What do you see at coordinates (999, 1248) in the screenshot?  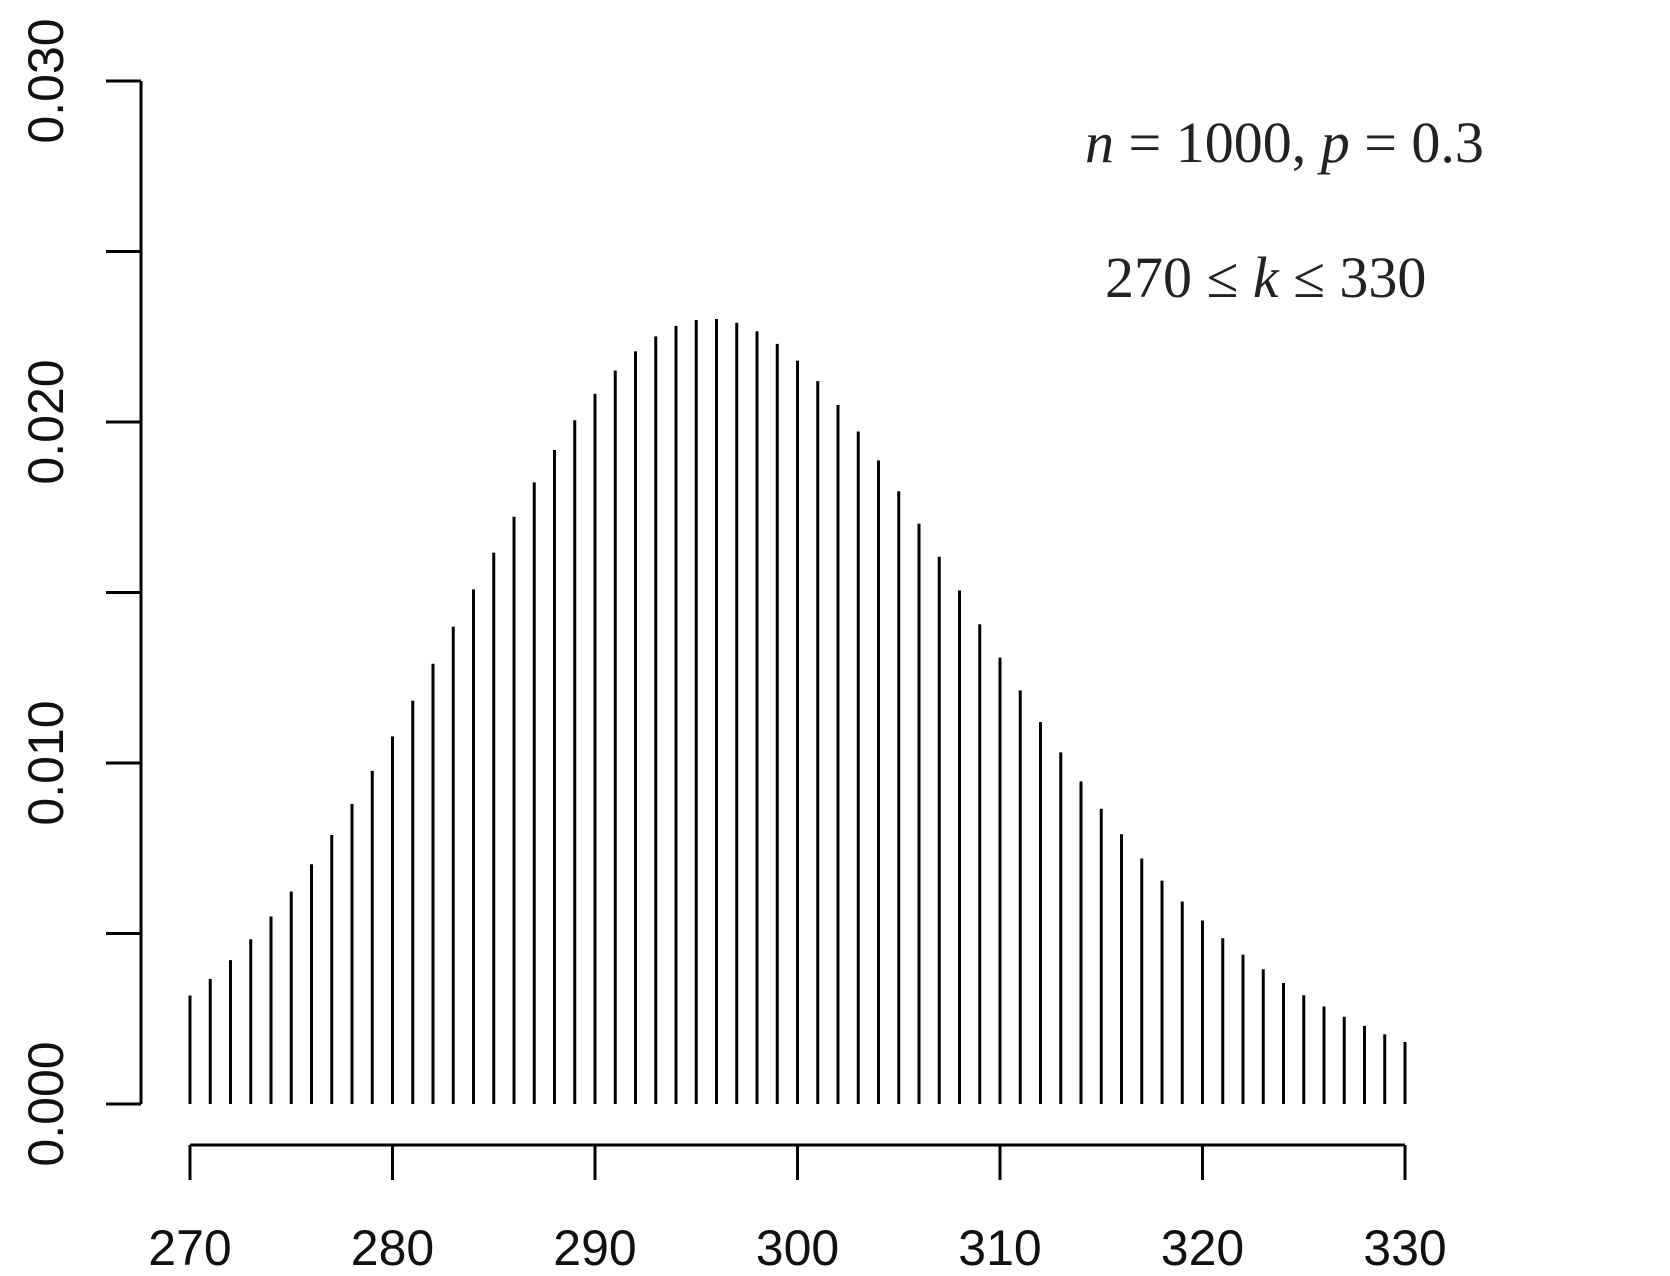 I see `x-tick-label: 310` at bounding box center [999, 1248].